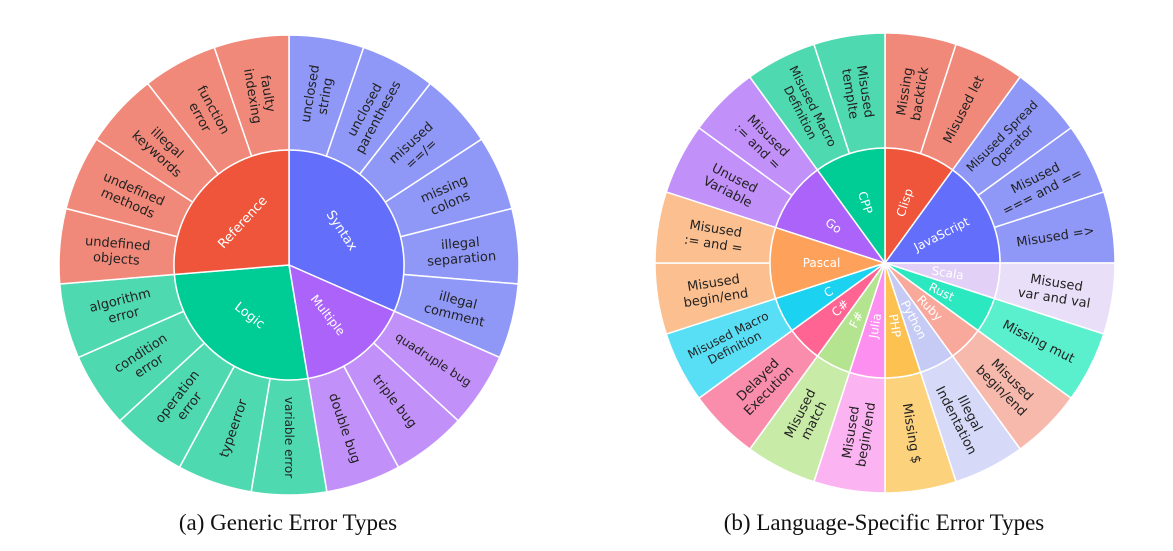  I want to click on inner-slice-logic, so click(241, 322).